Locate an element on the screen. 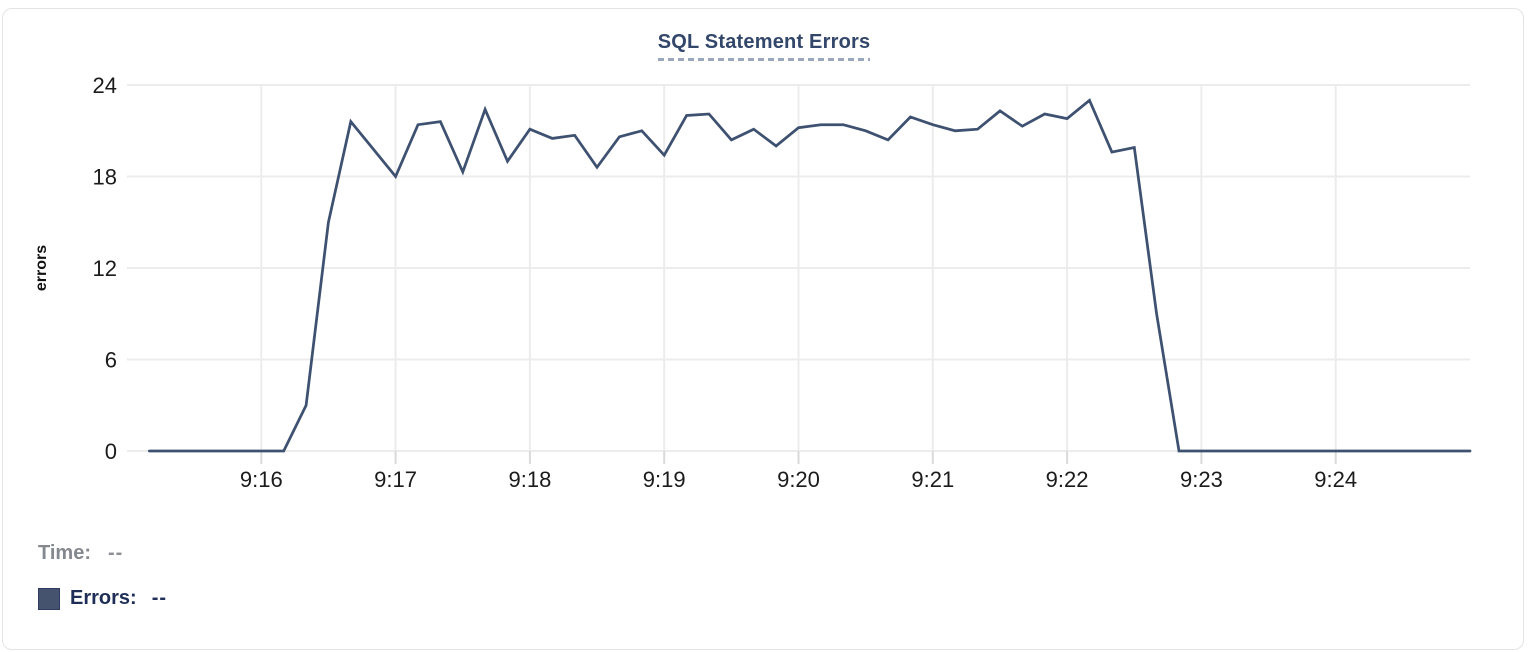 Image resolution: width=1528 pixels, height=652 pixels. tooltip-time-row: Time: -- is located at coordinates (102, 553).